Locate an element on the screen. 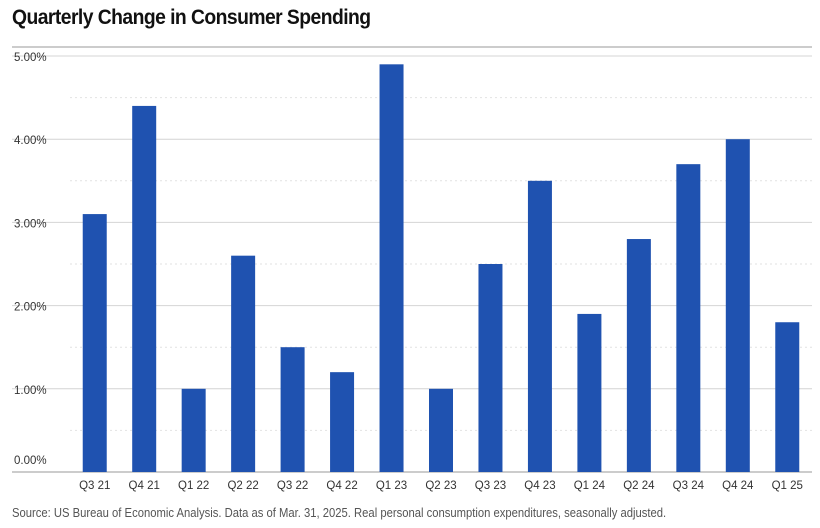  x-tick-label: Q4 24 is located at coordinates (738, 486).